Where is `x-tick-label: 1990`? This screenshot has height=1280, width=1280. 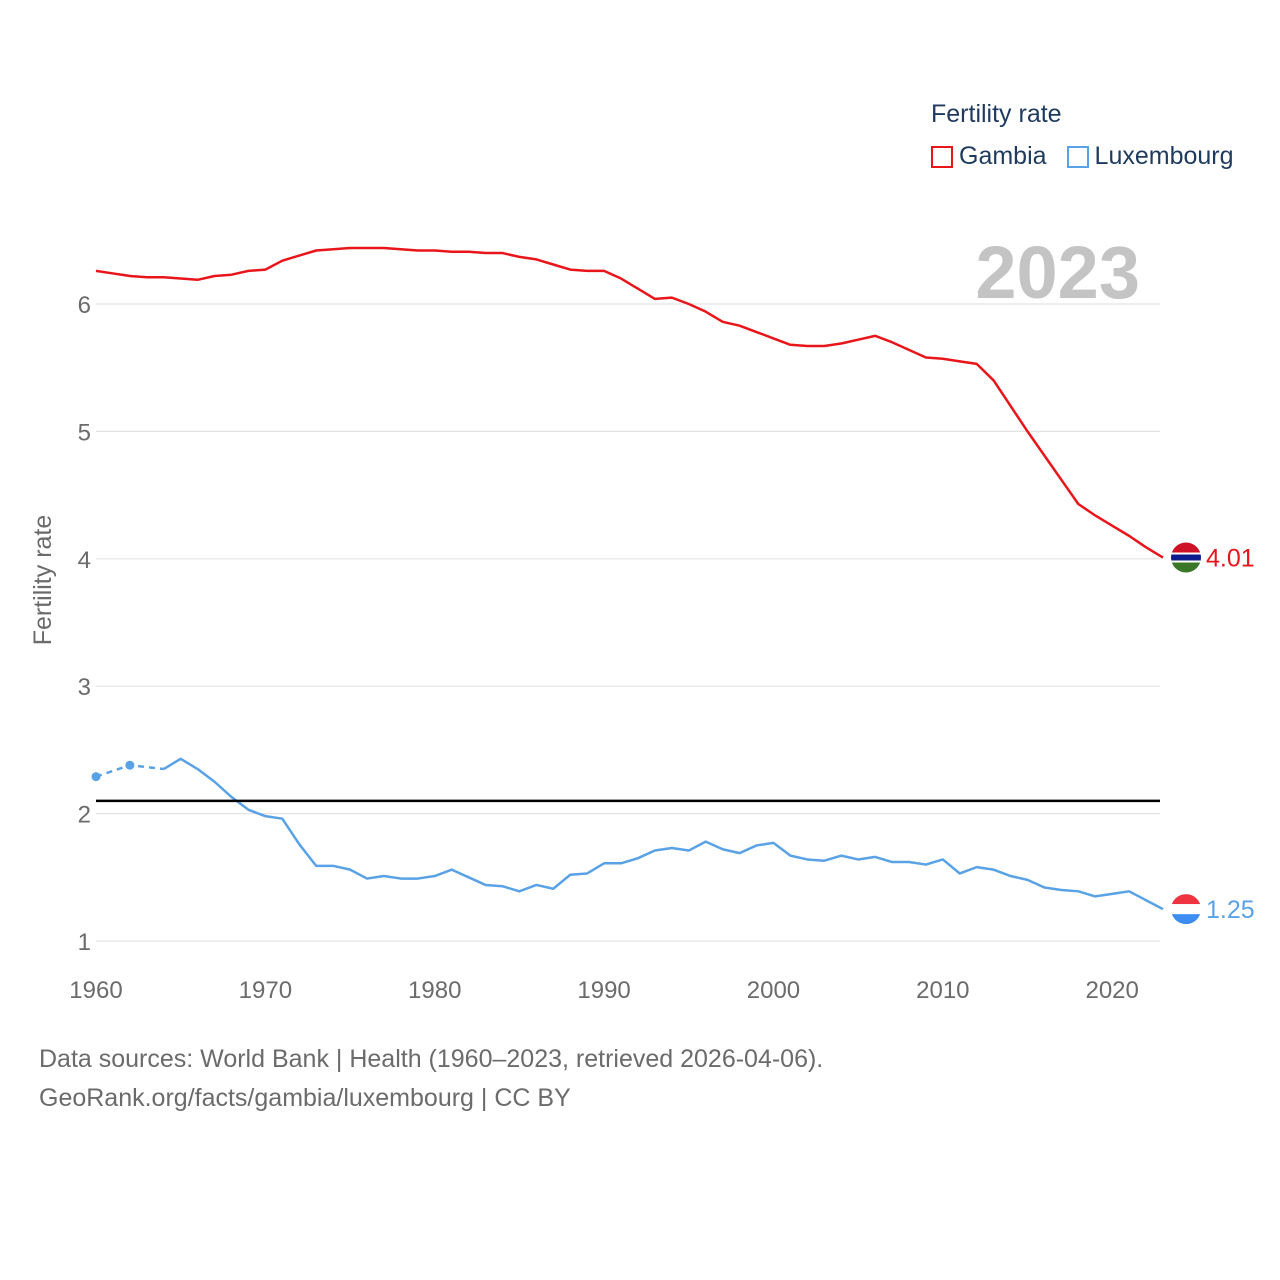
x-tick-label: 1990 is located at coordinates (603, 990).